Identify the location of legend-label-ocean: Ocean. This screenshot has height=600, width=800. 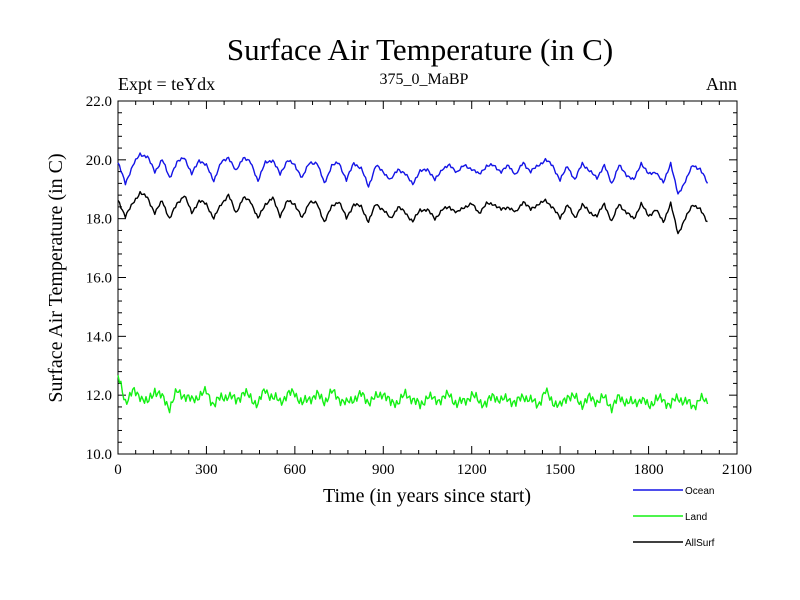
(699, 491).